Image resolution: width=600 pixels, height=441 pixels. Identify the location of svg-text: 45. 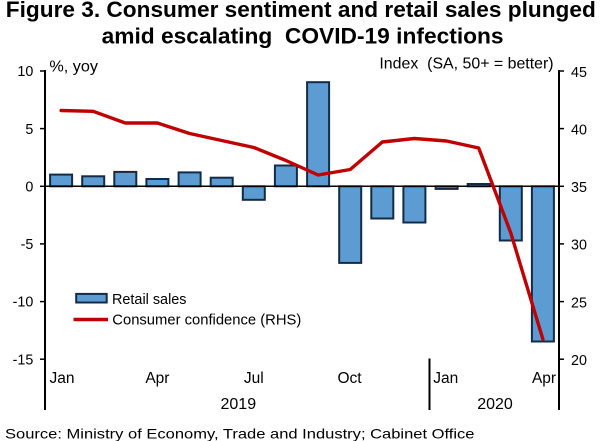
(579, 73).